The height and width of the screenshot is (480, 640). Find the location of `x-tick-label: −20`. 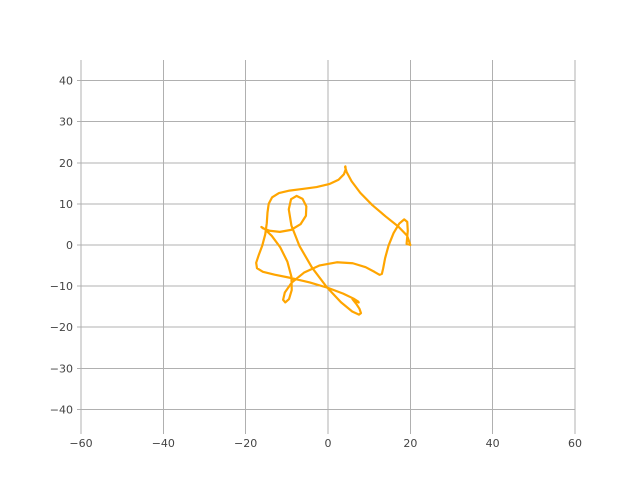

x-tick-label: −20 is located at coordinates (245, 443).